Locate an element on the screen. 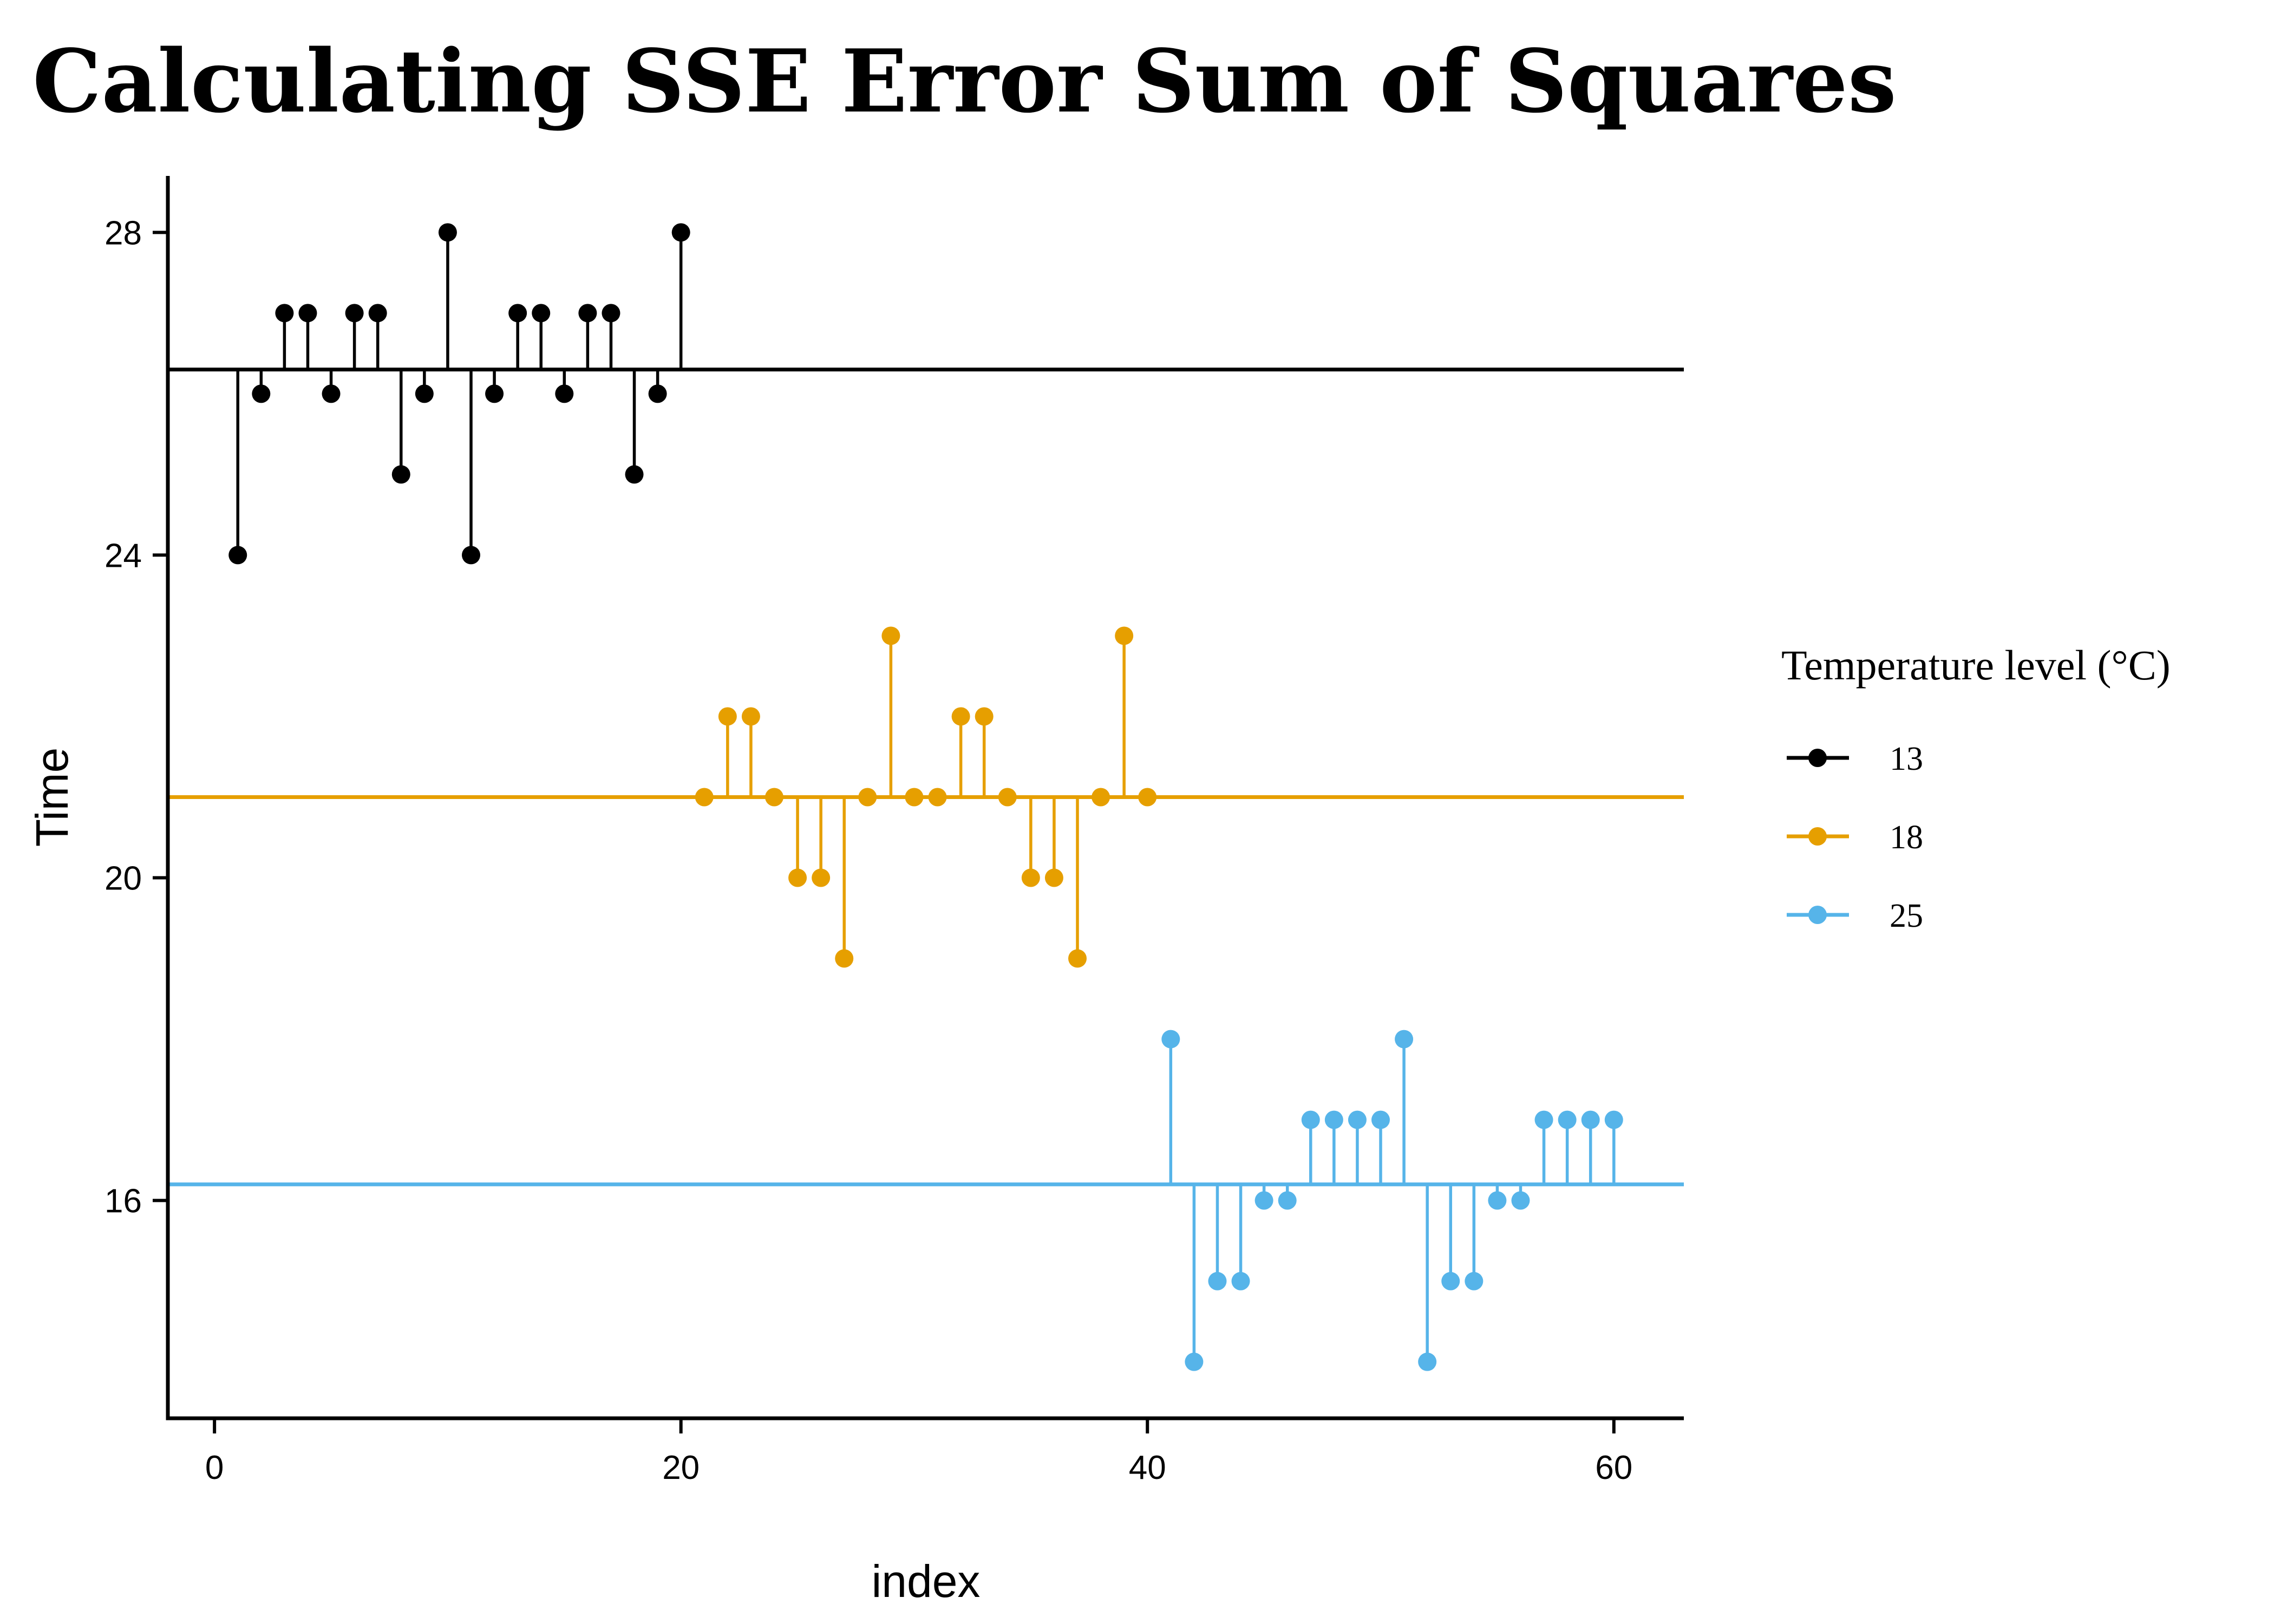 The width and height of the screenshot is (2274, 1624). legend: Temperature level (°C) 13 18 25 is located at coordinates (1976, 787).